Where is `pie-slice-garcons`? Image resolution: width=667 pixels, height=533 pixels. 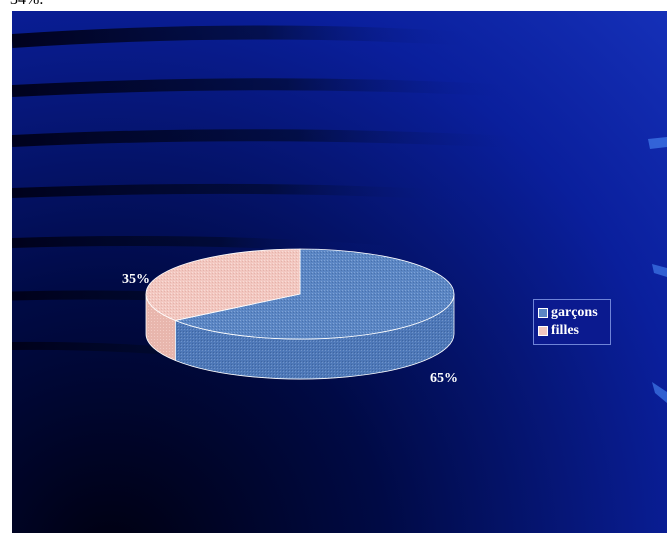 pie-slice-garcons is located at coordinates (314, 294).